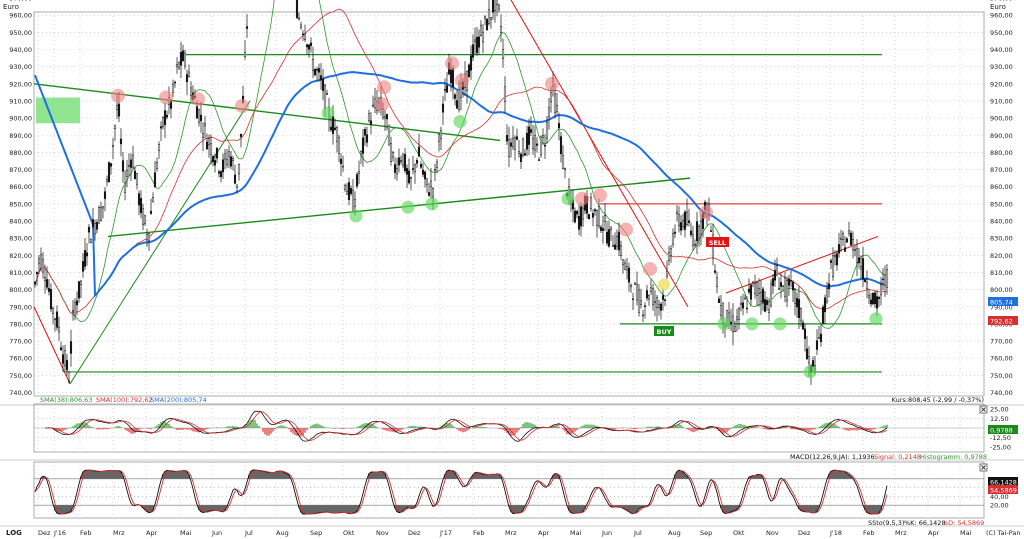  I want to click on sto-legend-main: SSto(9,5,3), so click(886, 523).